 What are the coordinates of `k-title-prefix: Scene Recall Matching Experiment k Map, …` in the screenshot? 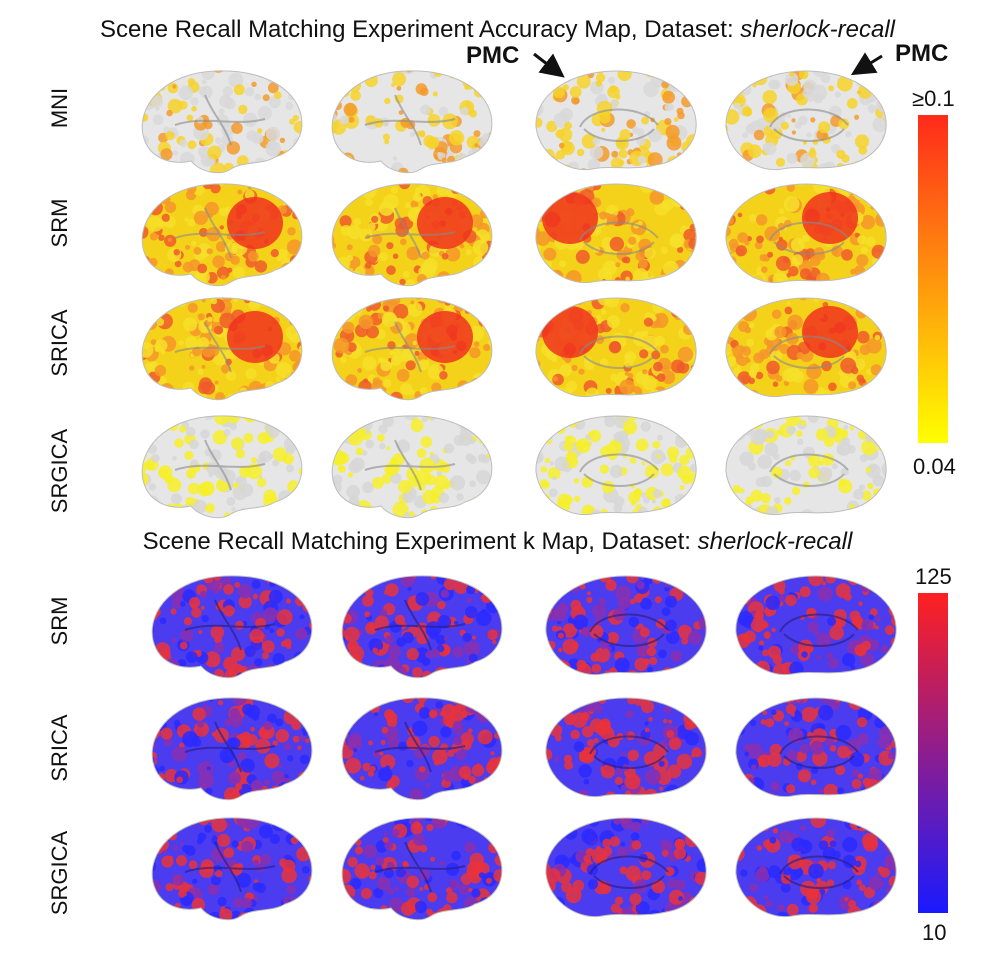 It's located at (420, 541).